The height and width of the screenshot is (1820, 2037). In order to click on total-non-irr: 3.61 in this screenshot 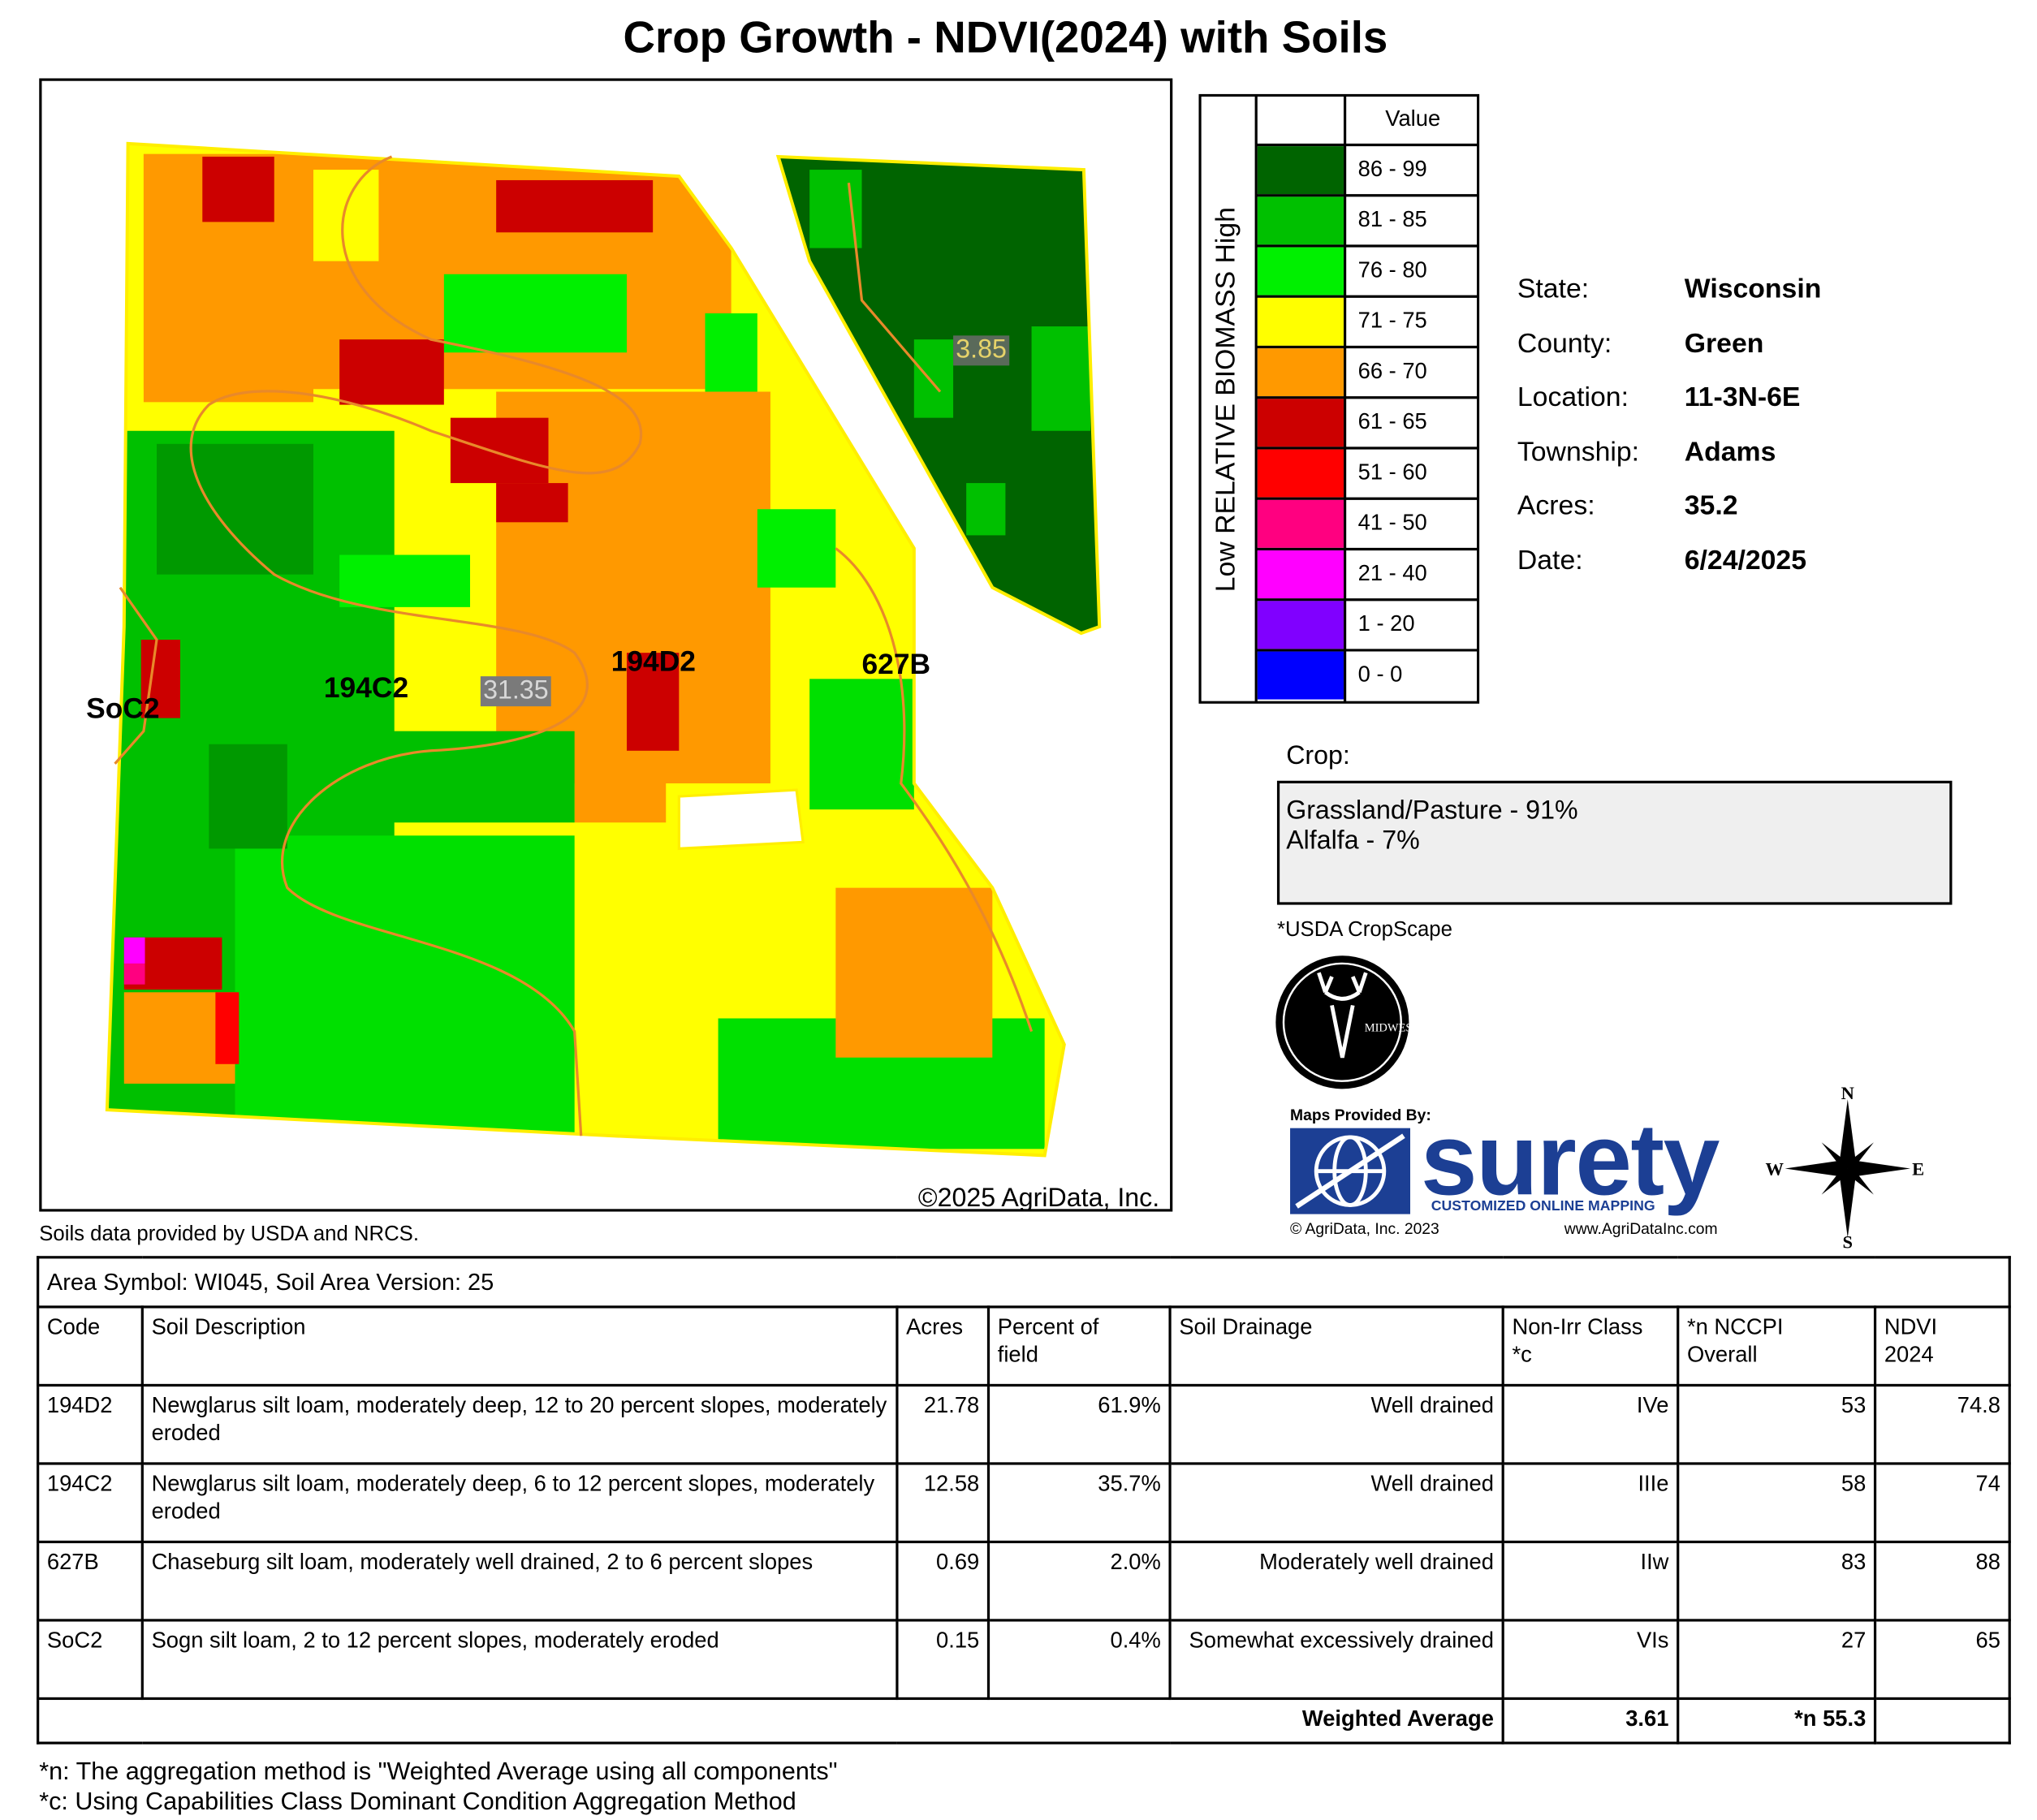, I will do `click(1590, 1721)`.